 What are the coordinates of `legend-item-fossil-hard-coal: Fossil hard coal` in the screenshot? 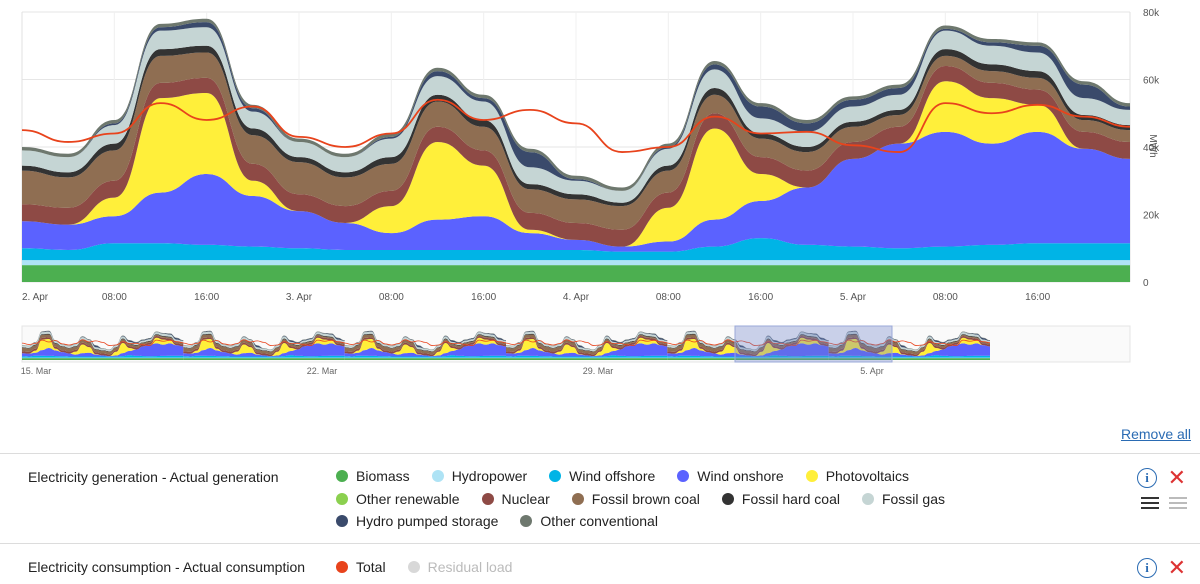 It's located at (780, 499).